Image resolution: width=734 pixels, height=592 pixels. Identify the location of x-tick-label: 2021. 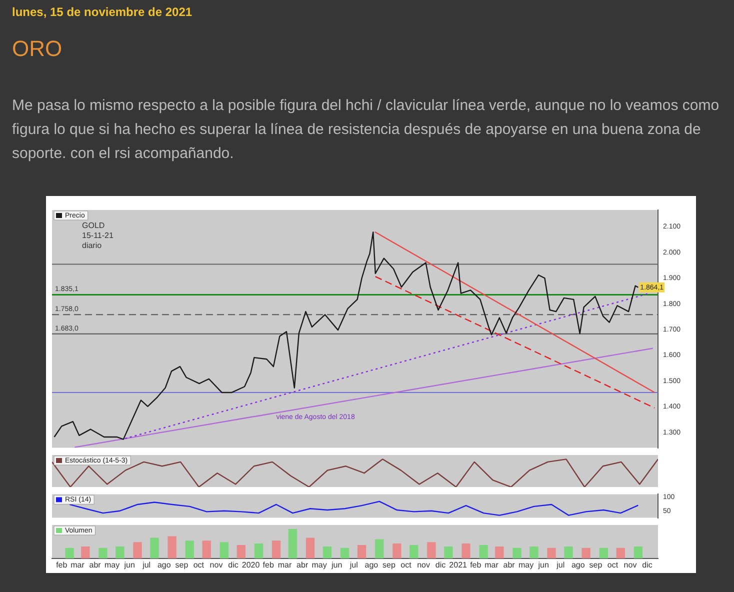
(458, 565).